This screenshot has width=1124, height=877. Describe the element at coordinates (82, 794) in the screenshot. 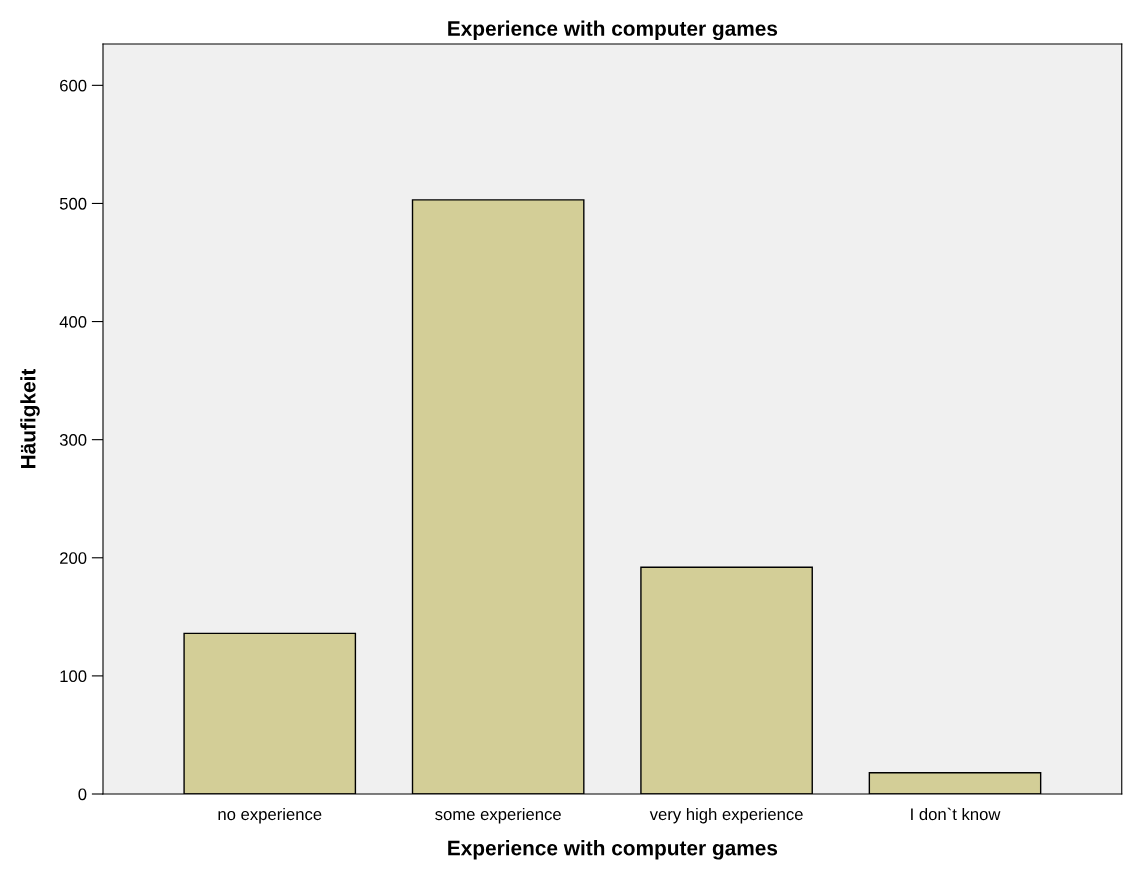

I see `y-tick-label: 0` at that location.